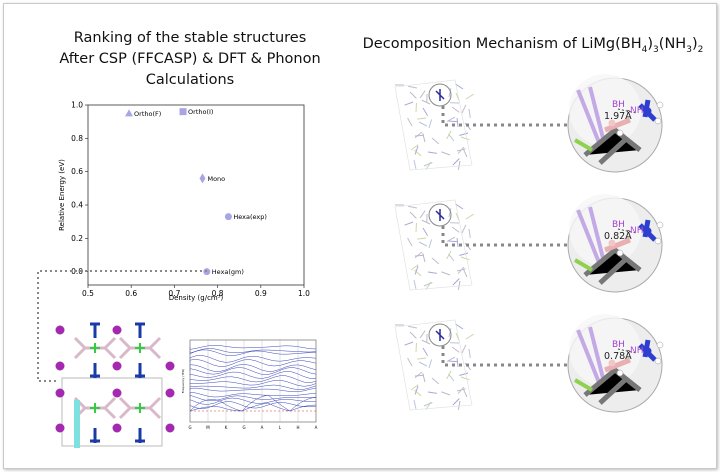 The width and height of the screenshot is (720, 472). Describe the element at coordinates (131, 293) in the screenshot. I see `x-tick-label: 0.6` at that location.